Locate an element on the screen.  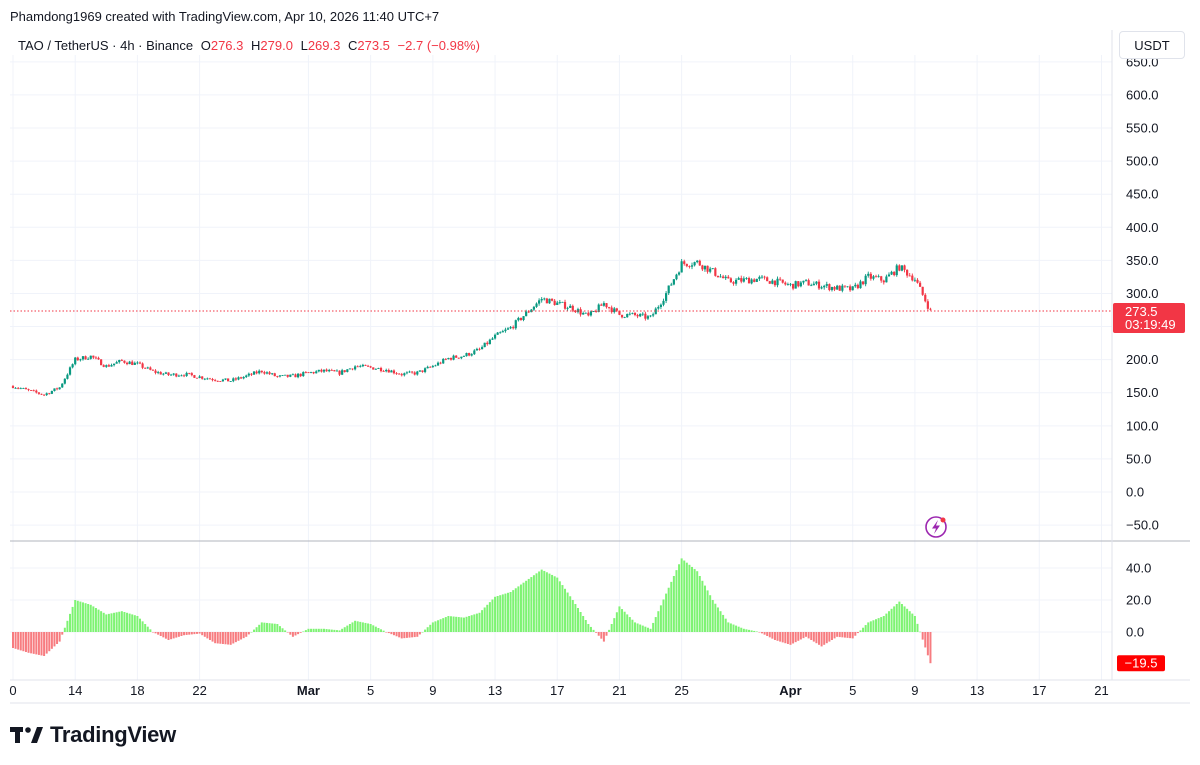
y-tick-label: 450.0 is located at coordinates (1142, 194).